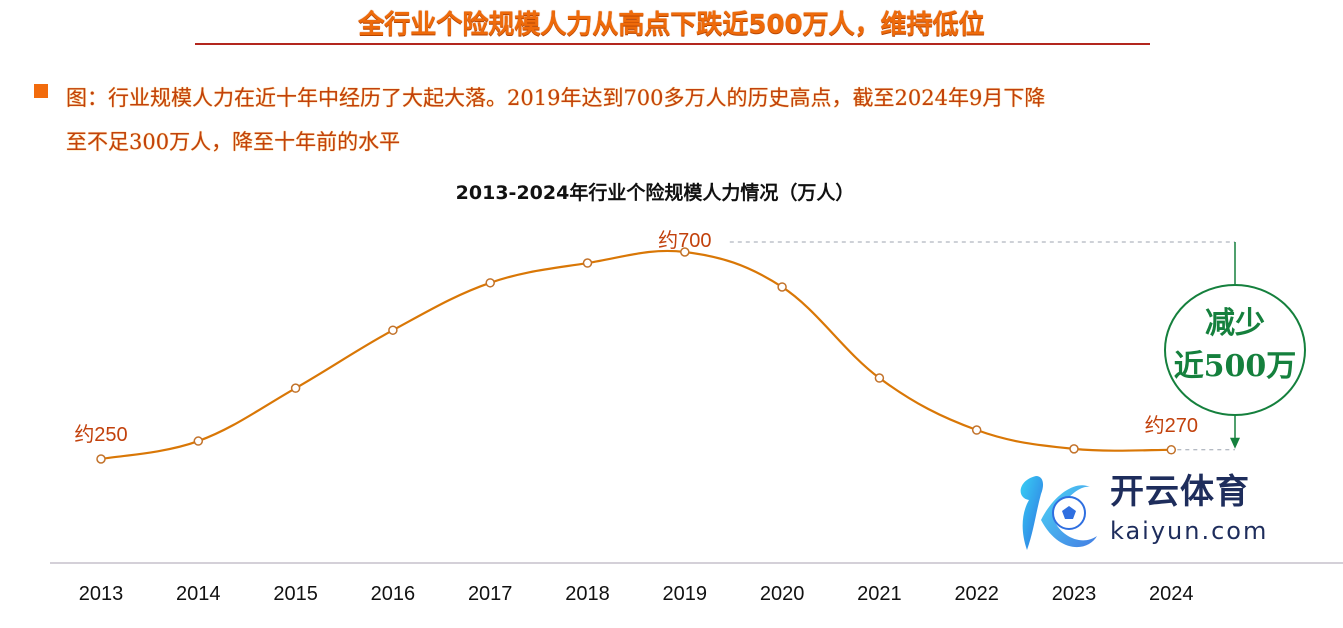  What do you see at coordinates (587, 594) in the screenshot?
I see `x-tick-2018: 2018` at bounding box center [587, 594].